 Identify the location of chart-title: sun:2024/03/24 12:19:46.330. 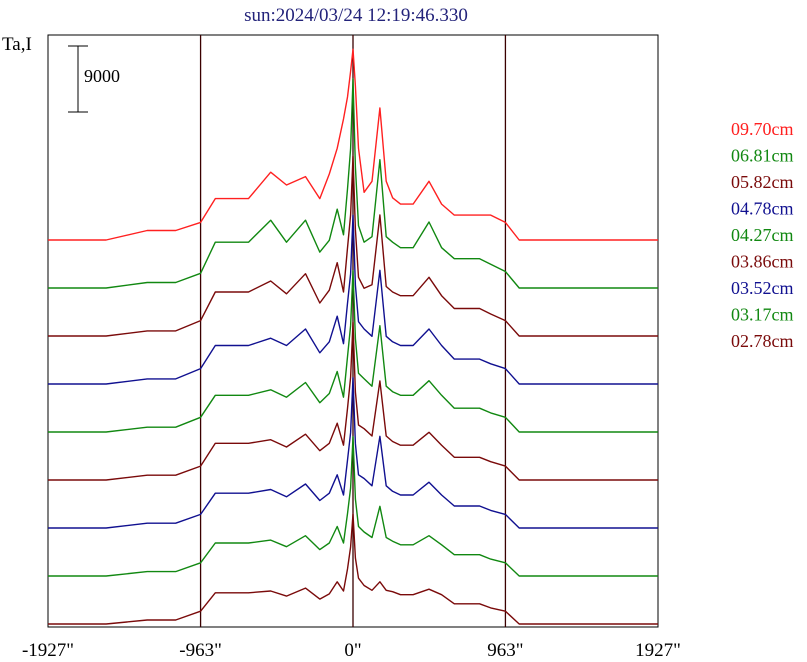
(356, 15).